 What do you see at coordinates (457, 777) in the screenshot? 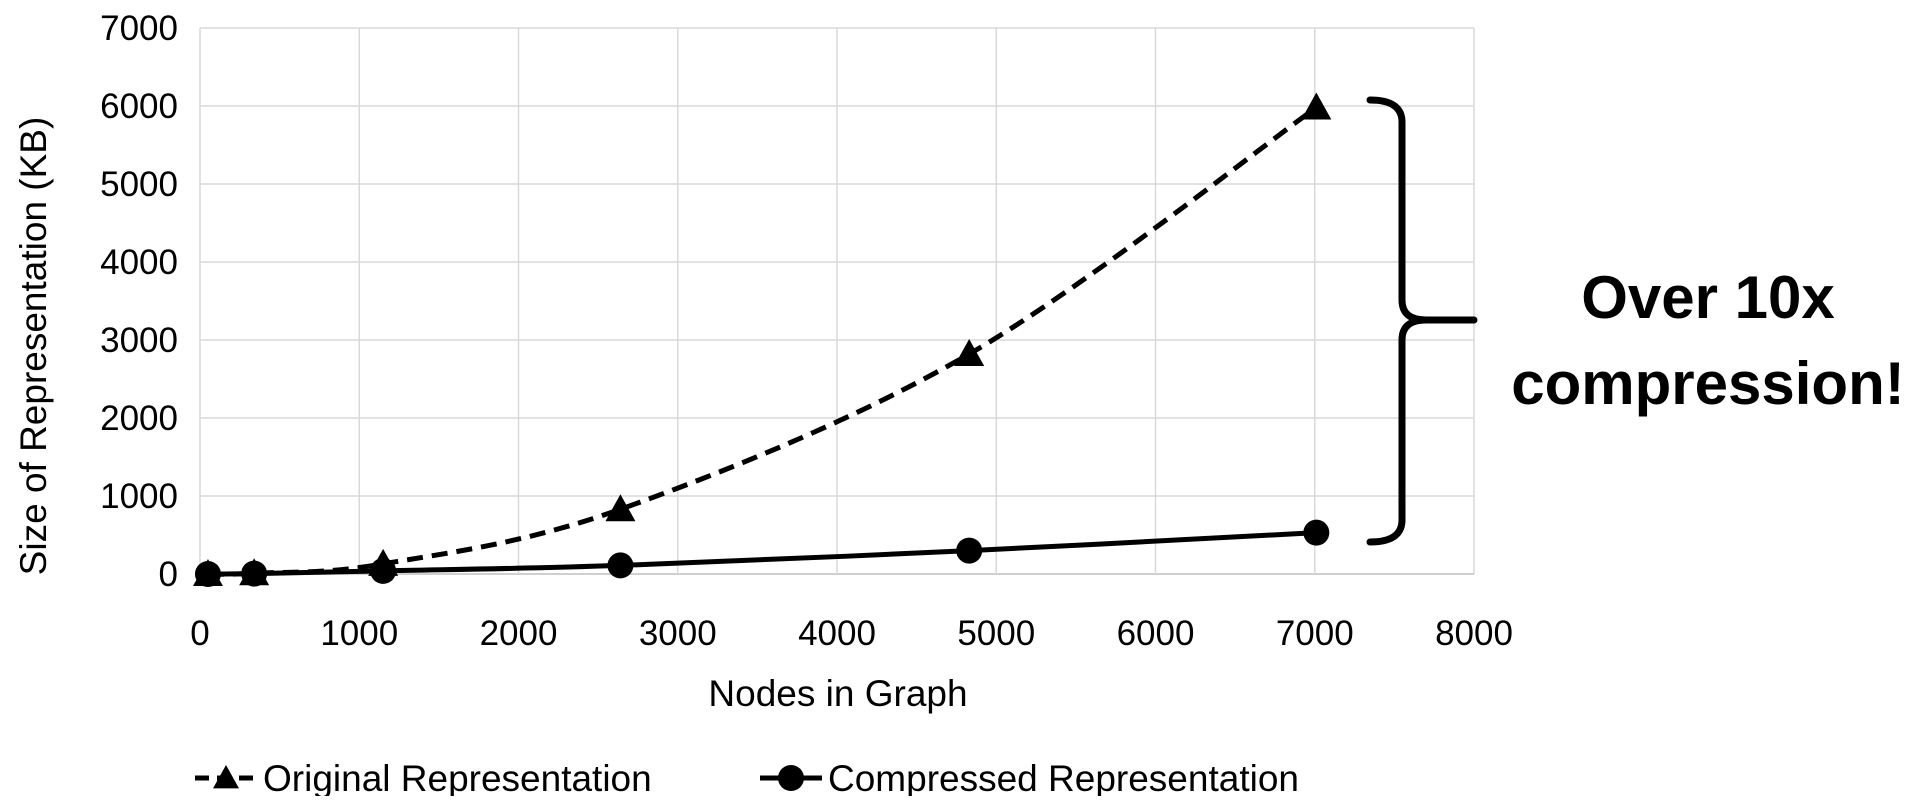
I see `legend-original-label: Original Representation` at bounding box center [457, 777].